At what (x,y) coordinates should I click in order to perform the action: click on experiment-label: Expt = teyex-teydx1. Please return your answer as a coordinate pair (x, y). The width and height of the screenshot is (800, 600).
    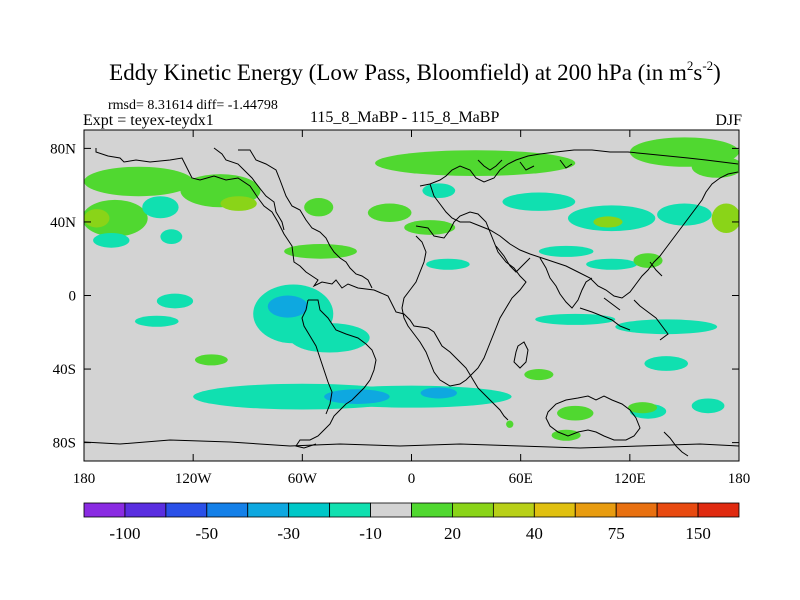
    Looking at the image, I should click on (148, 120).